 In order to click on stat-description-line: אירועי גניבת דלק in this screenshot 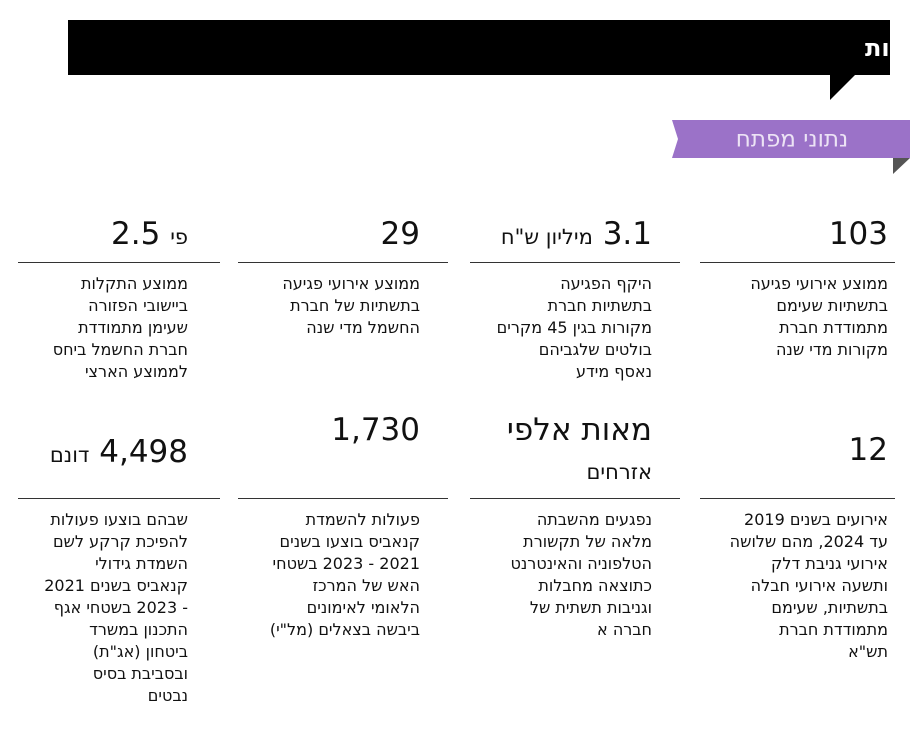, I will do `click(829, 563)`.